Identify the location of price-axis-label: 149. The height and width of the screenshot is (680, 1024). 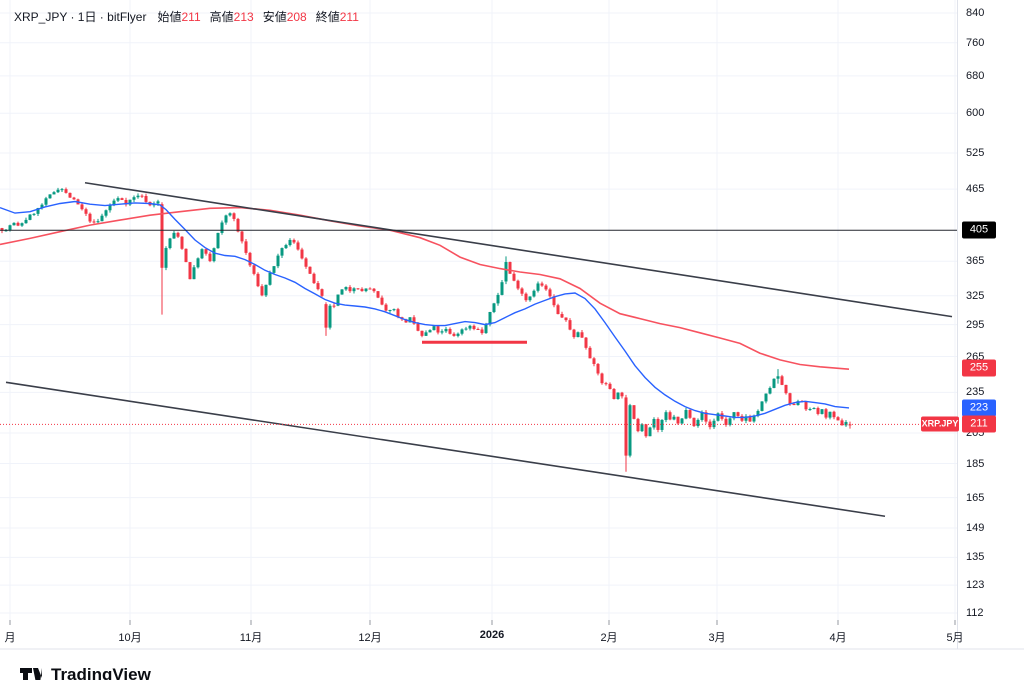
(975, 528).